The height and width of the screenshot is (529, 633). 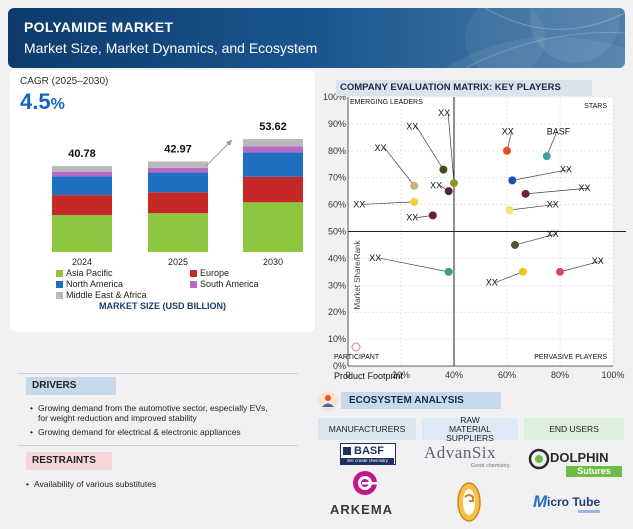 I want to click on arkema-logo: ARKEMA, so click(x=370, y=494).